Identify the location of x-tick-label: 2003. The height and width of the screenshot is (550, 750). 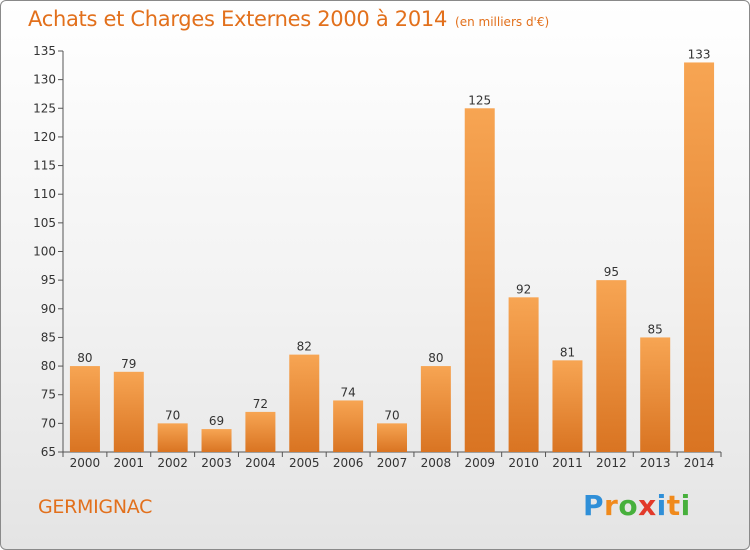
(216, 463).